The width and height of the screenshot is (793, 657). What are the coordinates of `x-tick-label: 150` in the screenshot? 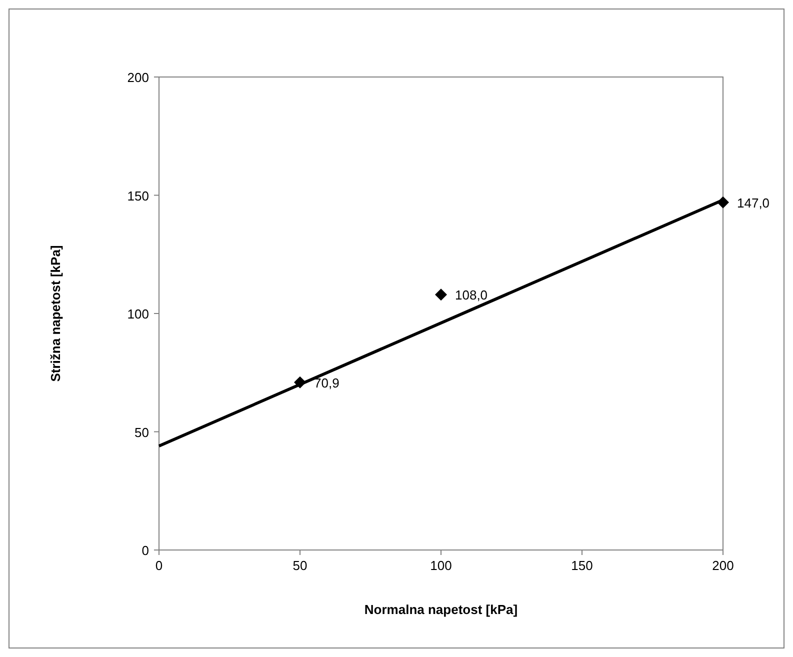 It's located at (582, 565).